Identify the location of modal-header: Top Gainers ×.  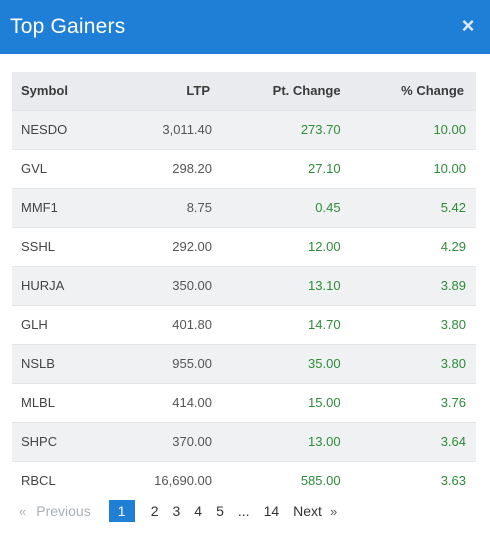
(245, 27).